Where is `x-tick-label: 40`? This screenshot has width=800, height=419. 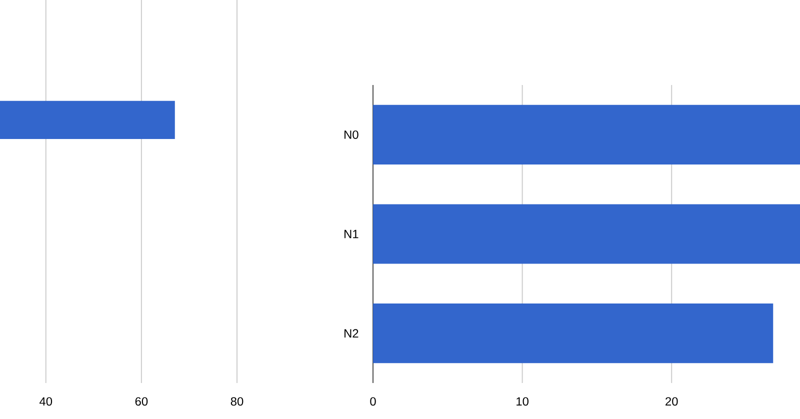
x-tick-label: 40 is located at coordinates (46, 401).